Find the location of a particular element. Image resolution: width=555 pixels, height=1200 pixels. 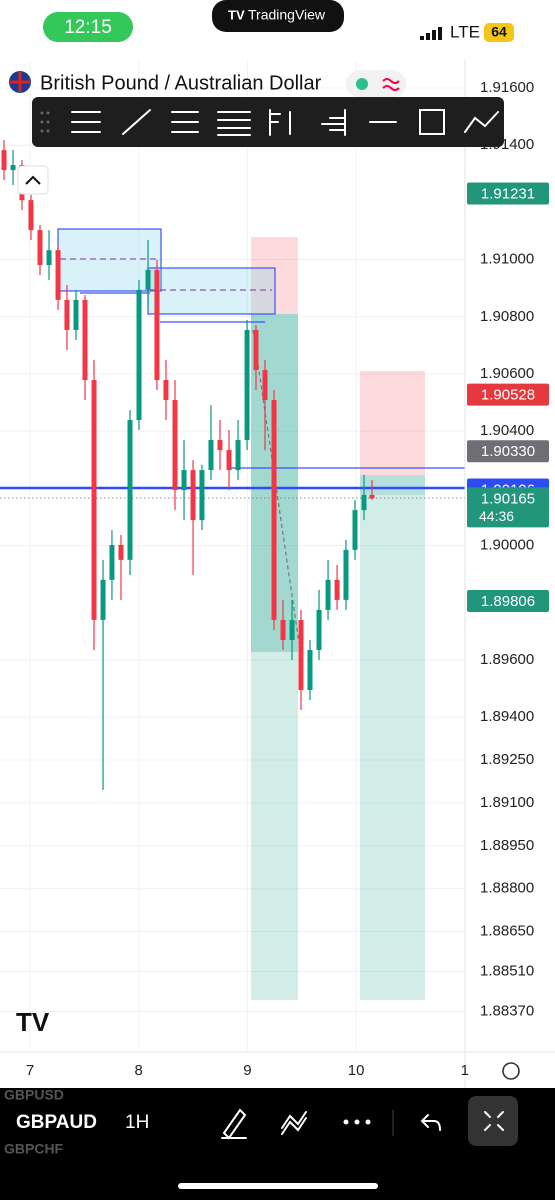

time: 12:15 is located at coordinates (88, 27).